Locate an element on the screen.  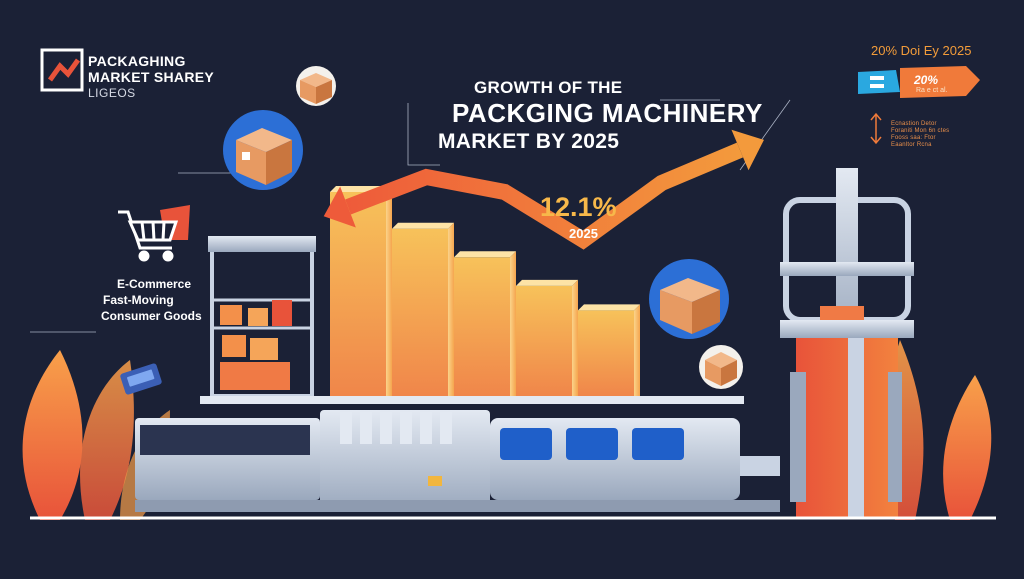
headline-line1: GROWTH OF THE is located at coordinates (548, 87).